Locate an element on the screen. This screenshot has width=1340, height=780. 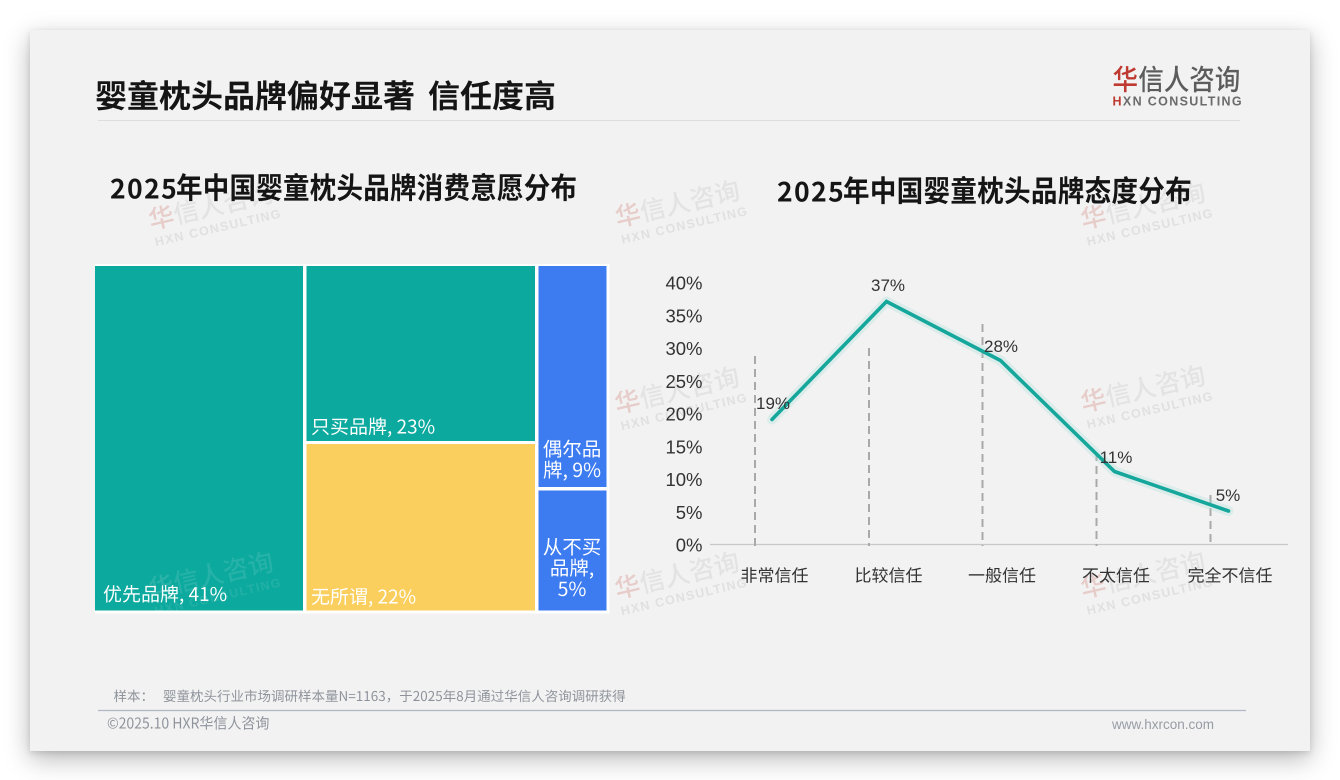
svg-text: 0% is located at coordinates (689, 545).